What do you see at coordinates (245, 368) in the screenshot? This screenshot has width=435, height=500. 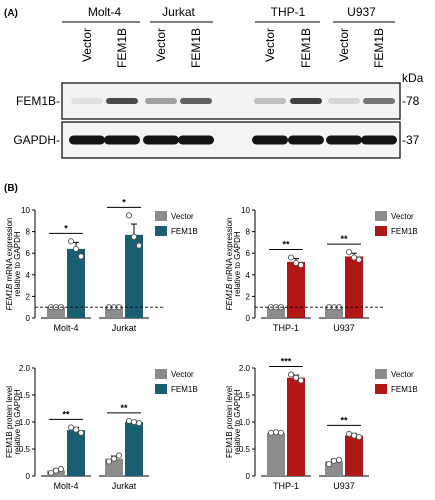 I see `y-tick-label: 2.0` at bounding box center [245, 368].